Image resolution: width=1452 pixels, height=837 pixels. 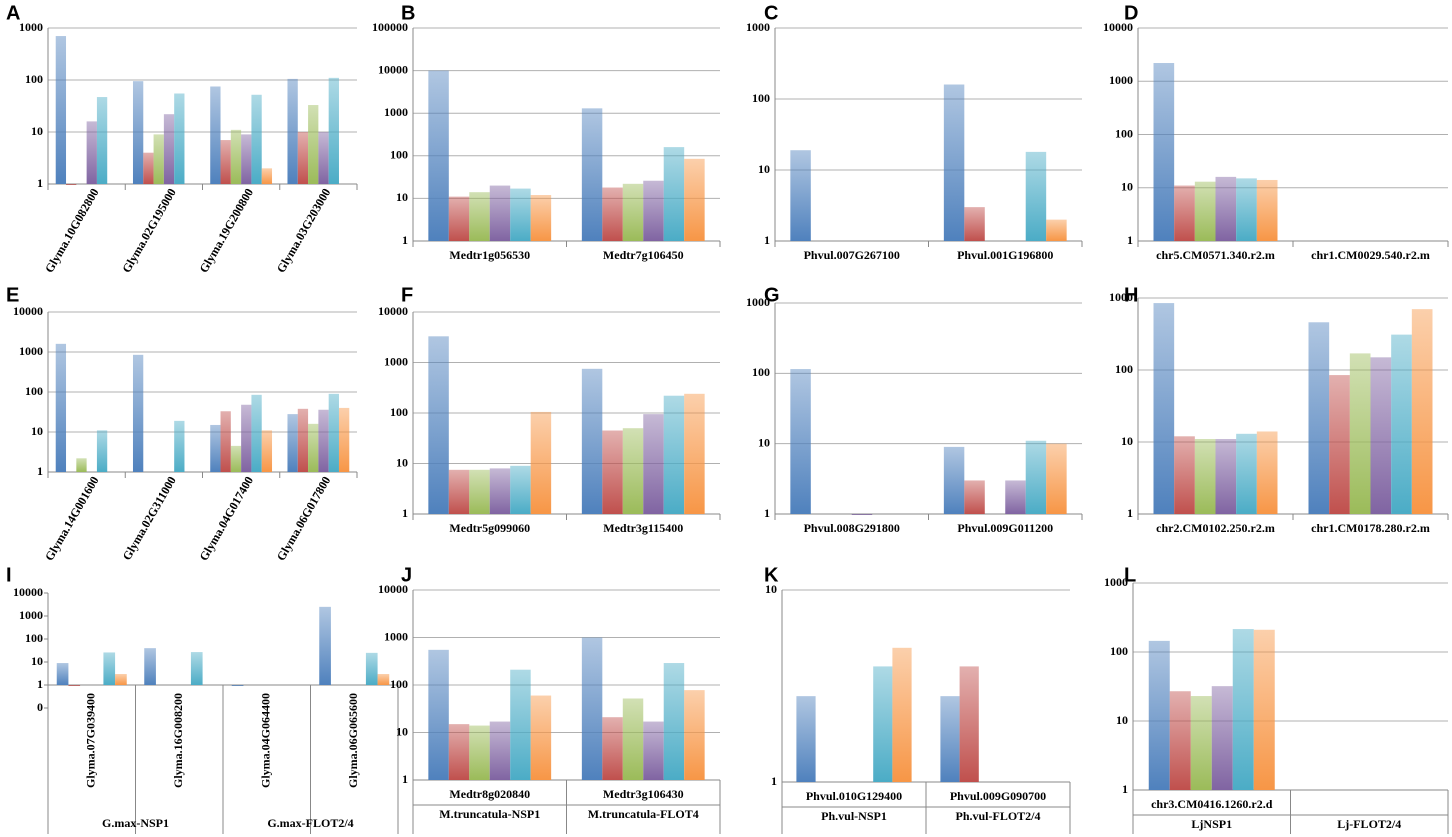 I want to click on x-tick-label: Glyma.07G039400, so click(x=91, y=740).